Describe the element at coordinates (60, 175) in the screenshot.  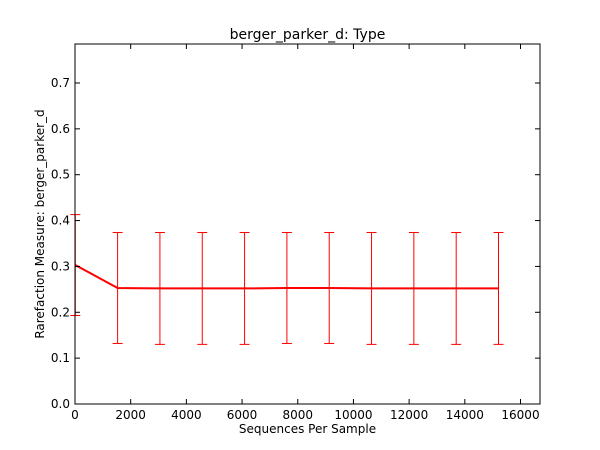
I see `y-tick-label: 0.5` at that location.